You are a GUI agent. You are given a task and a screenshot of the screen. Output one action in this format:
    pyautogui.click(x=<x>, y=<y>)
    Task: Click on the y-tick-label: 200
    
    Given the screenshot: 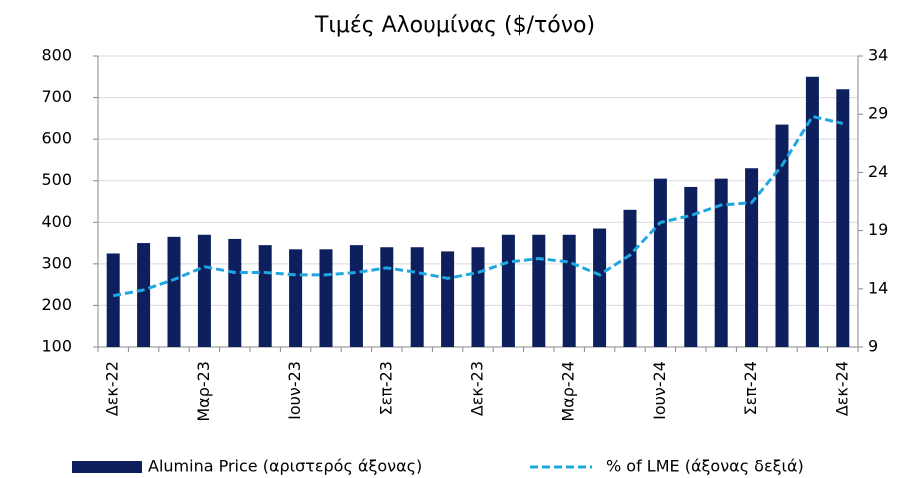 What is the action you would take?
    pyautogui.click(x=56, y=304)
    